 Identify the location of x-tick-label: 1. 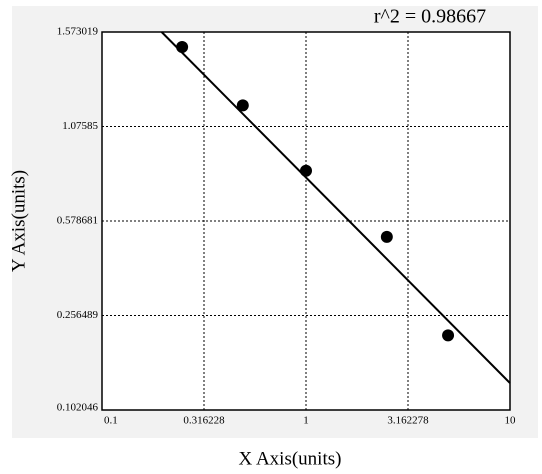
(306, 421).